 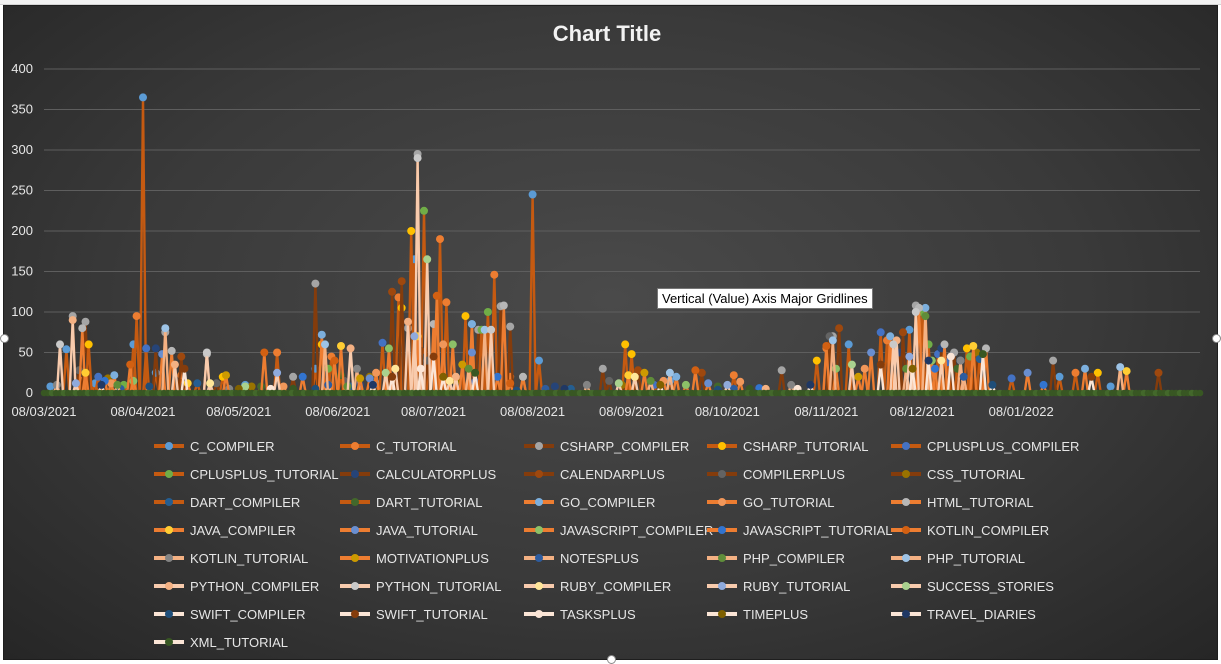 What do you see at coordinates (580, 614) in the screenshot?
I see `legend-item: TASKSPLUS` at bounding box center [580, 614].